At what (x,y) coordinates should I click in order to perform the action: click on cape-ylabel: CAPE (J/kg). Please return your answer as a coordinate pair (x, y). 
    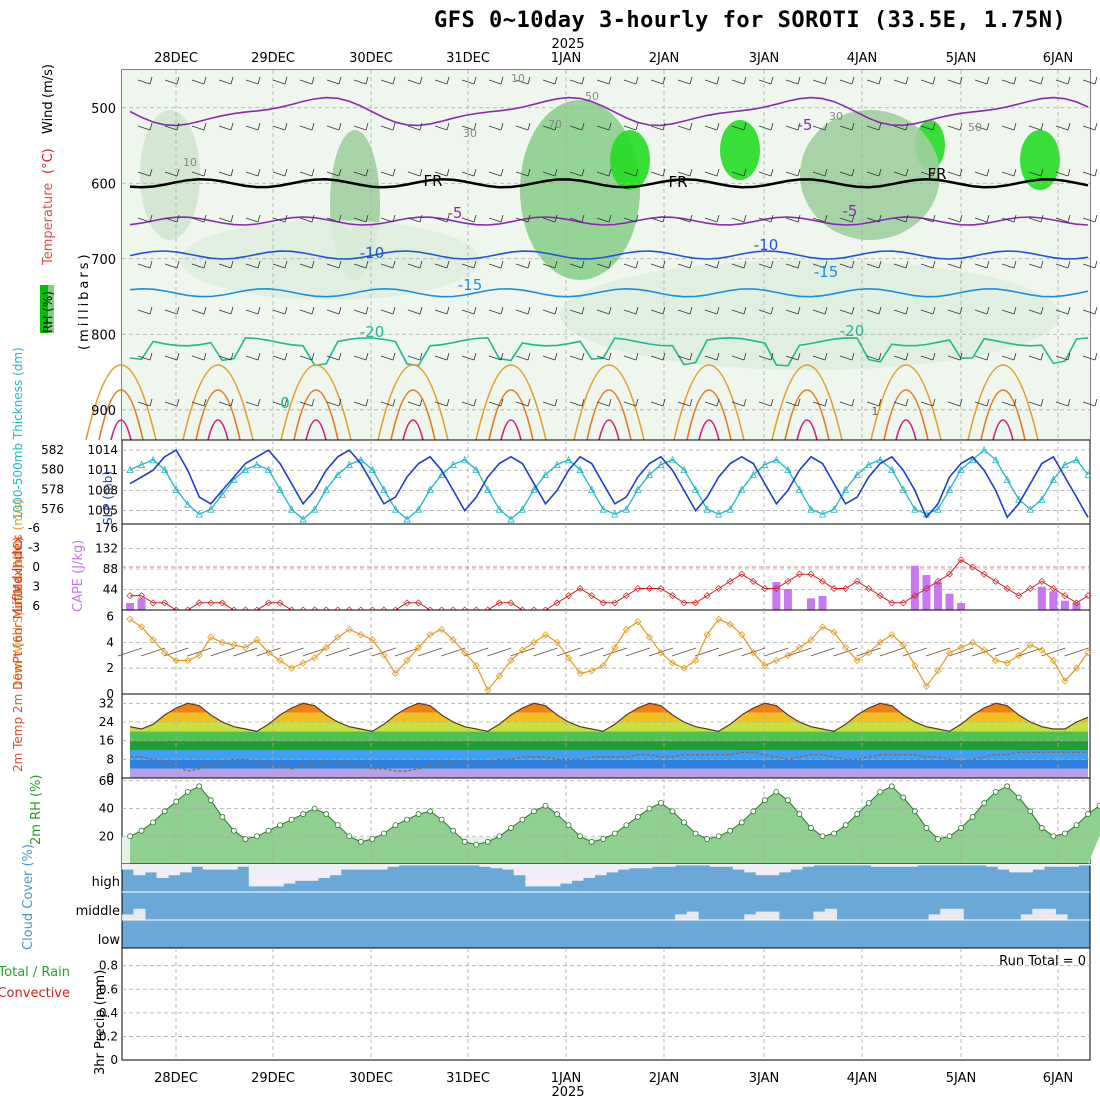
    Looking at the image, I should click on (78, 576).